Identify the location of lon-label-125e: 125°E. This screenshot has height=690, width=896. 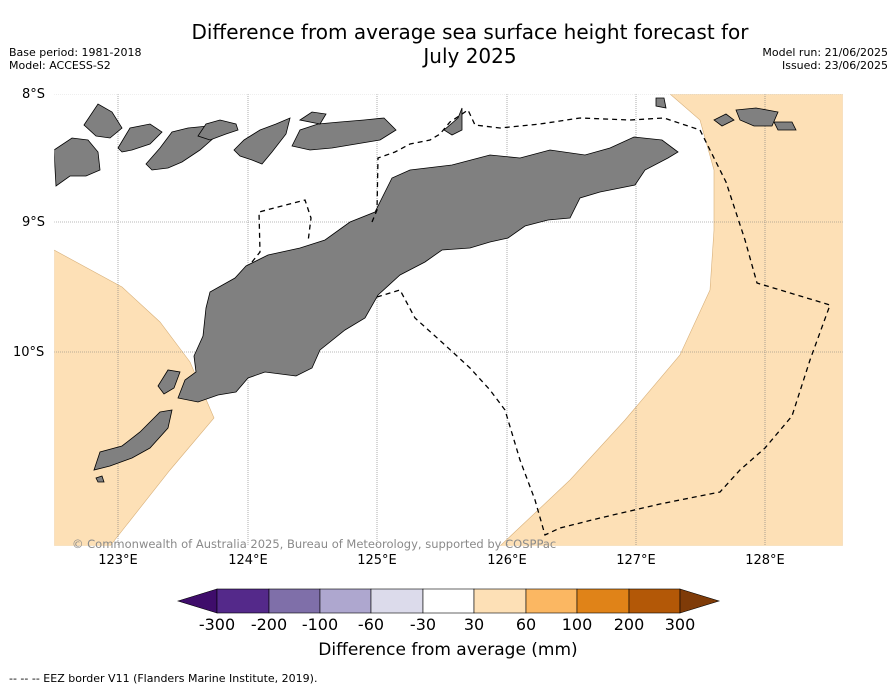
(377, 560).